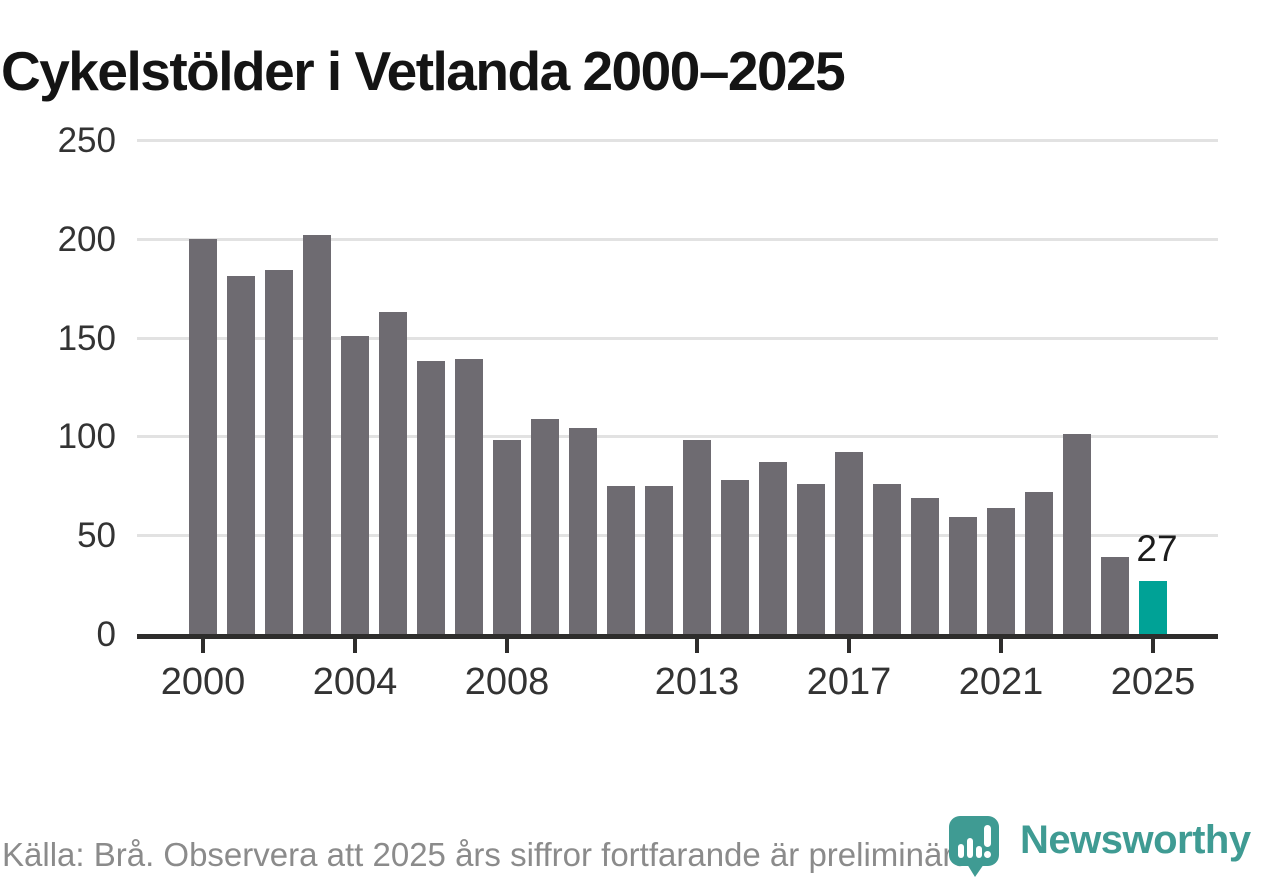 The width and height of the screenshot is (1262, 879). Describe the element at coordinates (925, 567) in the screenshot. I see `bar-2019` at that location.